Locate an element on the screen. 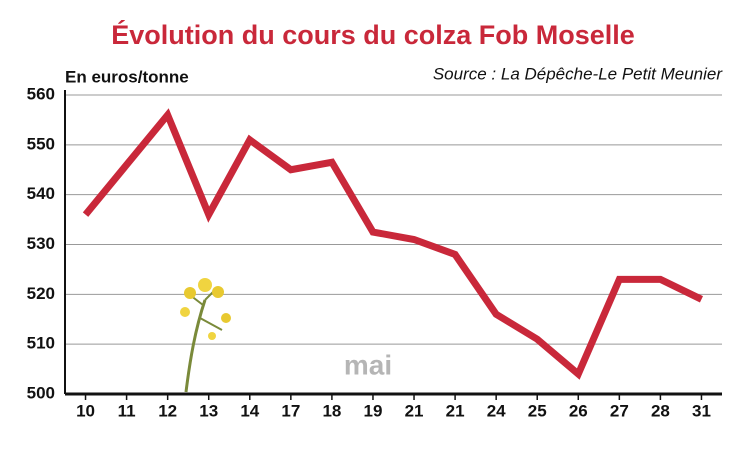 The height and width of the screenshot is (451, 747). x-tick-label: 12 is located at coordinates (167, 410).